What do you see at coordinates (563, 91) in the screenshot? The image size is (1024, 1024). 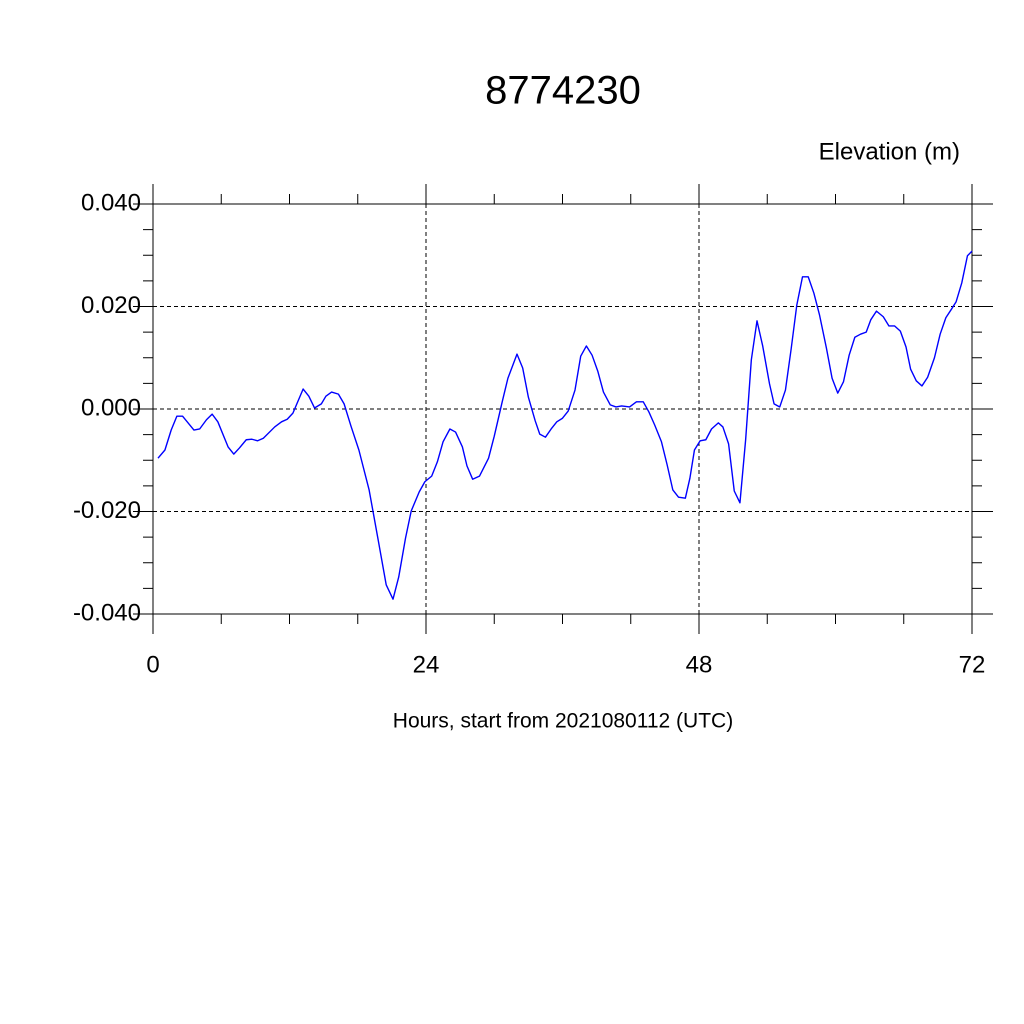 I see `chart-title: 8774230` at bounding box center [563, 91].